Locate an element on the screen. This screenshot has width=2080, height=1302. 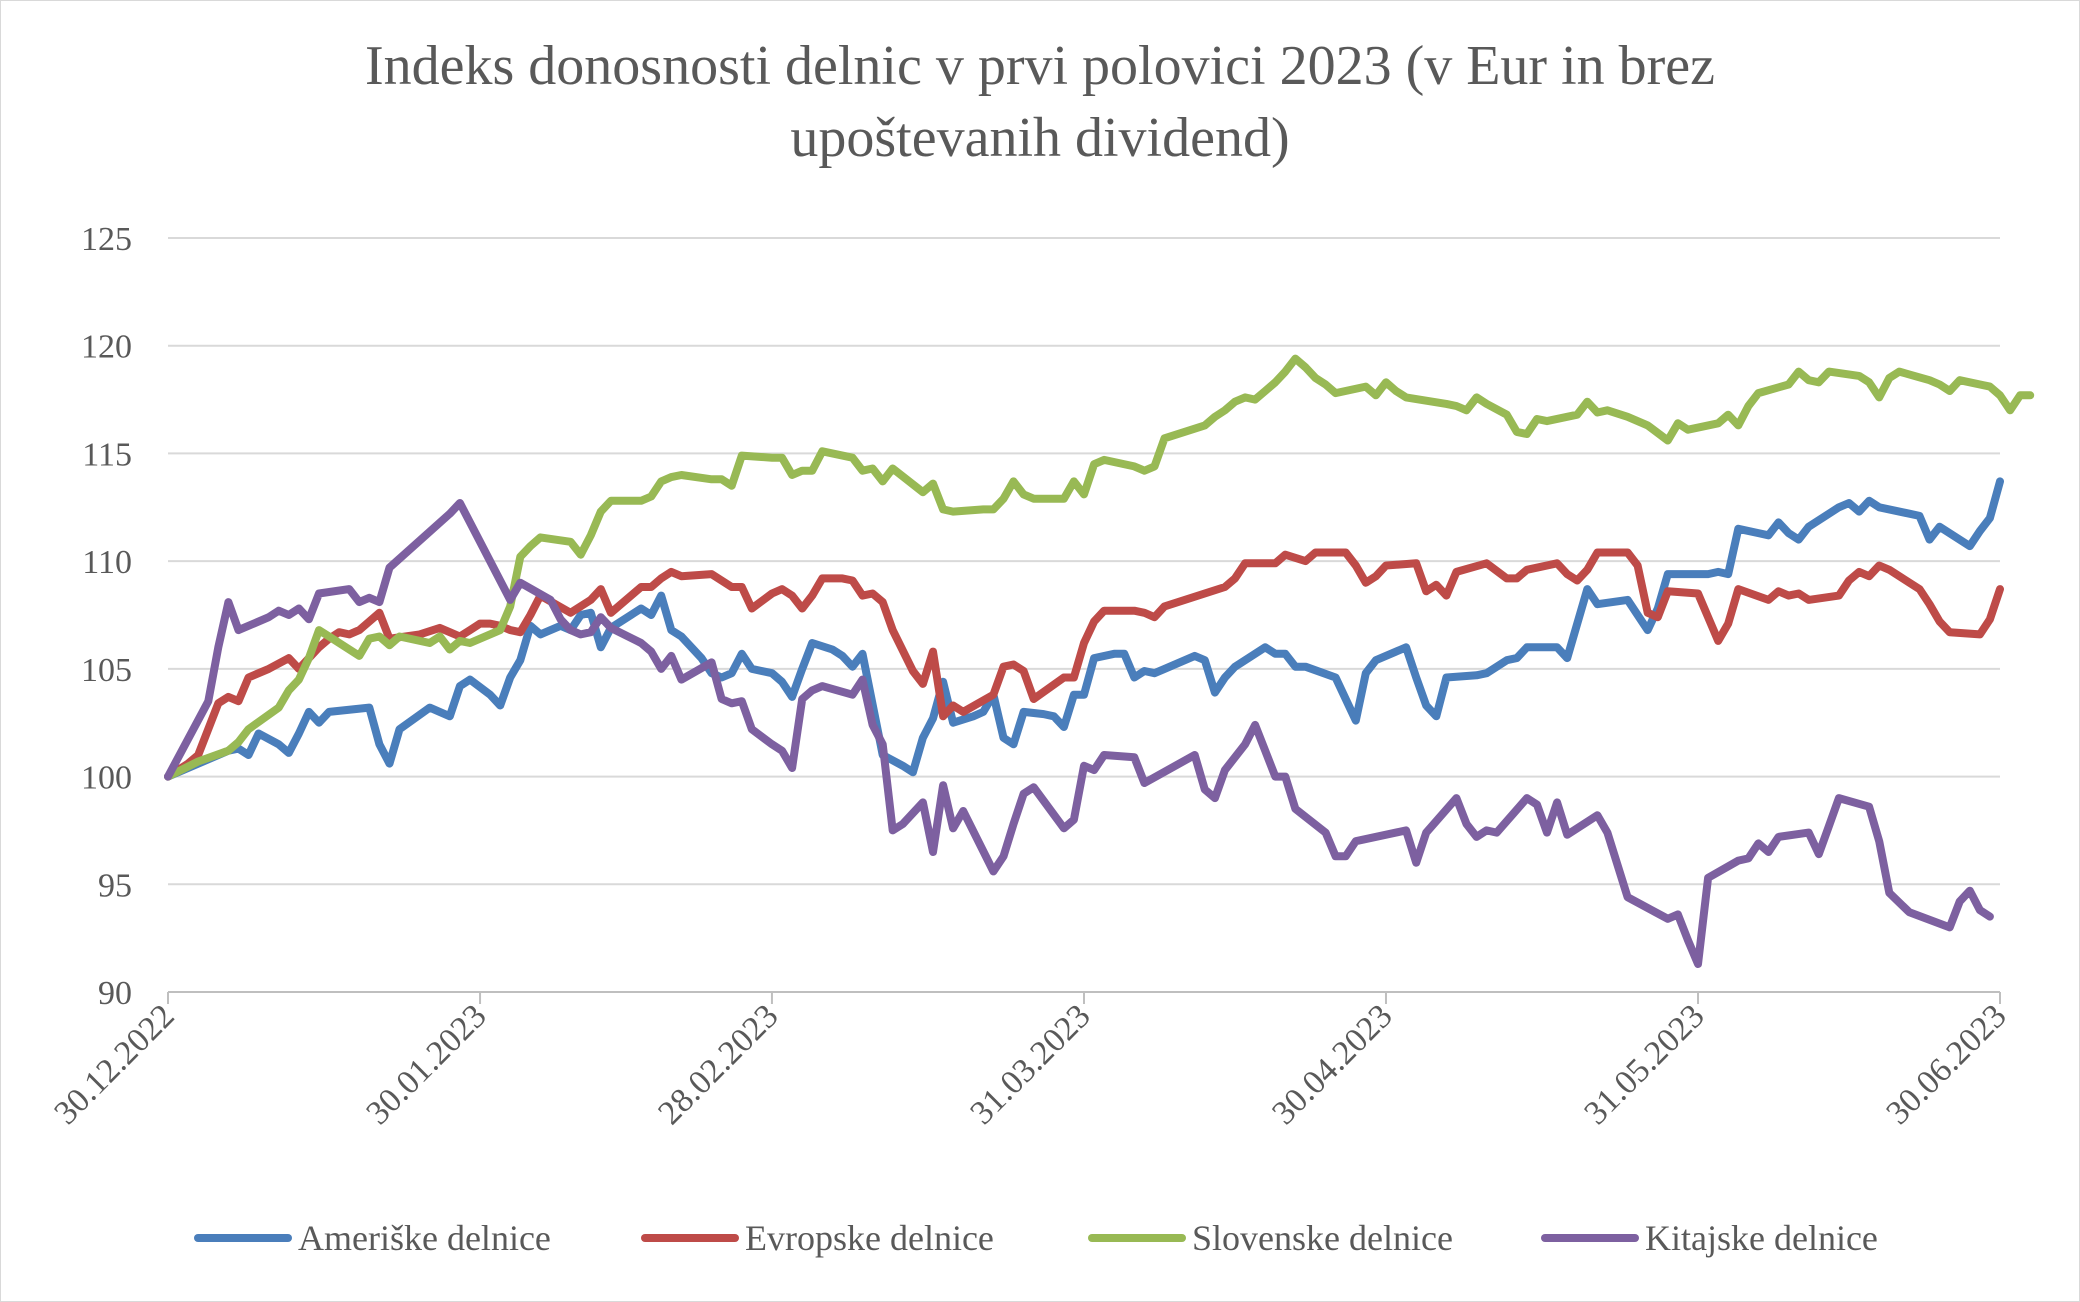
y-tick-label-90: 90 is located at coordinates (115, 993).